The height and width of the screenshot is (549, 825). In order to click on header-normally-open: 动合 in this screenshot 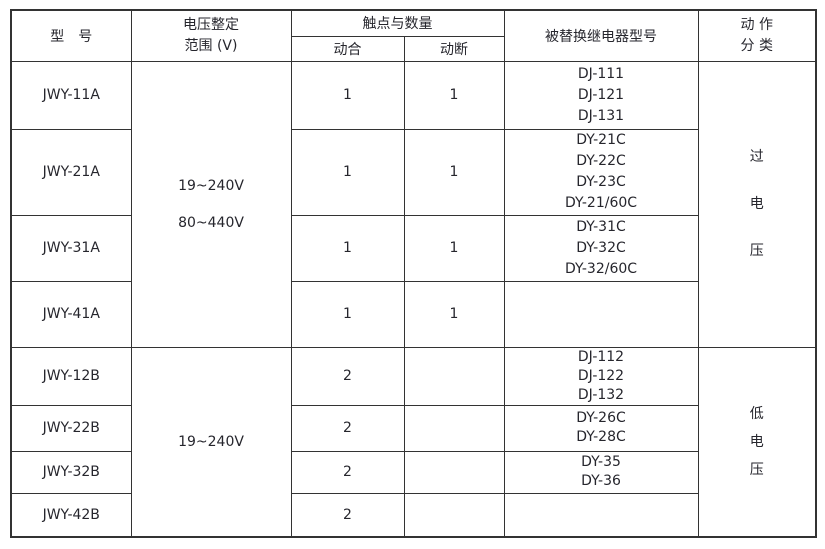, I will do `click(347, 48)`.